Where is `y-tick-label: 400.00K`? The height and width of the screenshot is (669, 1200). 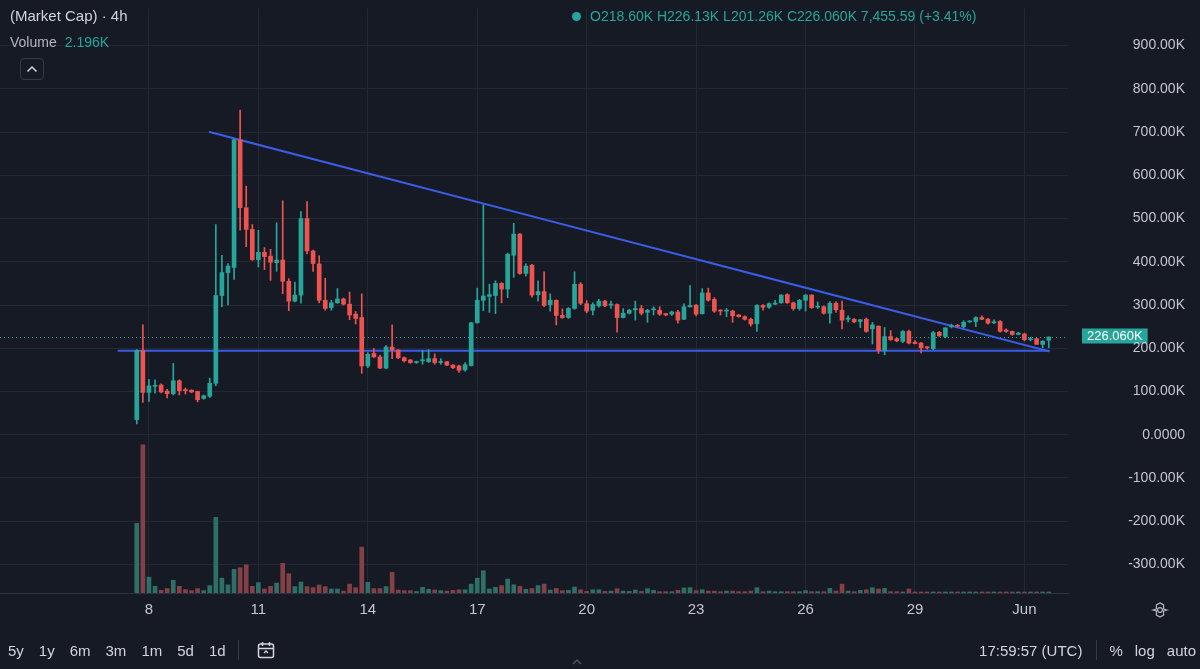
y-tick-label: 400.00K is located at coordinates (1159, 260).